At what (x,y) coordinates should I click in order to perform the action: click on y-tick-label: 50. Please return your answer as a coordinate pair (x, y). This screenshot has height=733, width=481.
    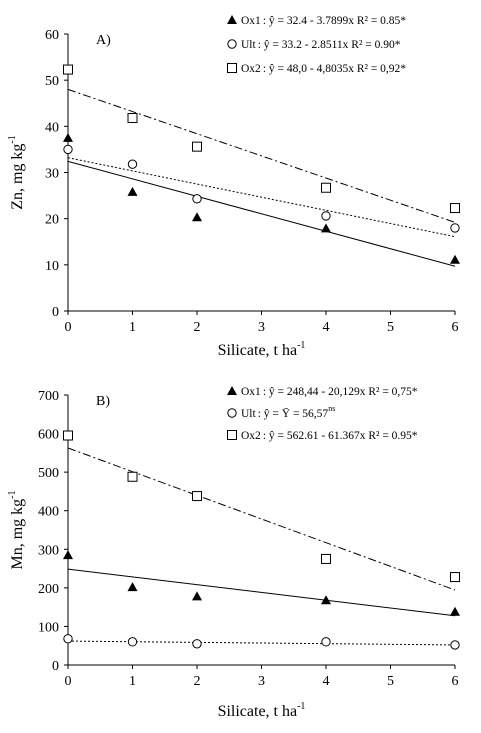
    Looking at the image, I should click on (52, 81).